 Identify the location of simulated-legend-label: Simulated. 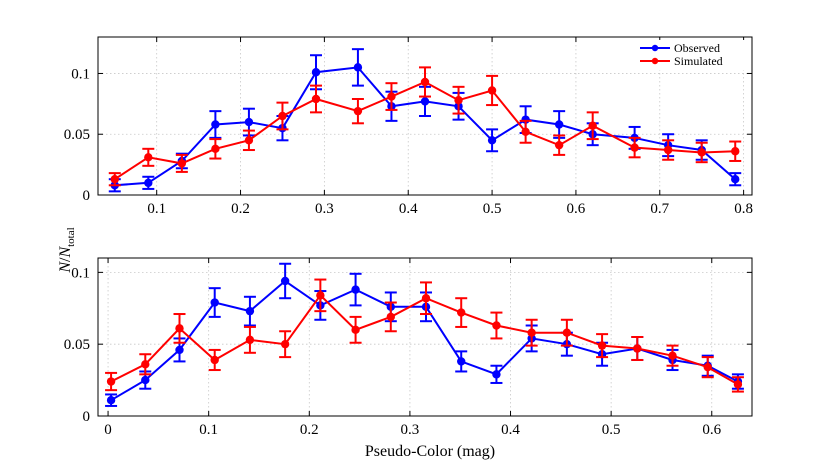
(698, 61).